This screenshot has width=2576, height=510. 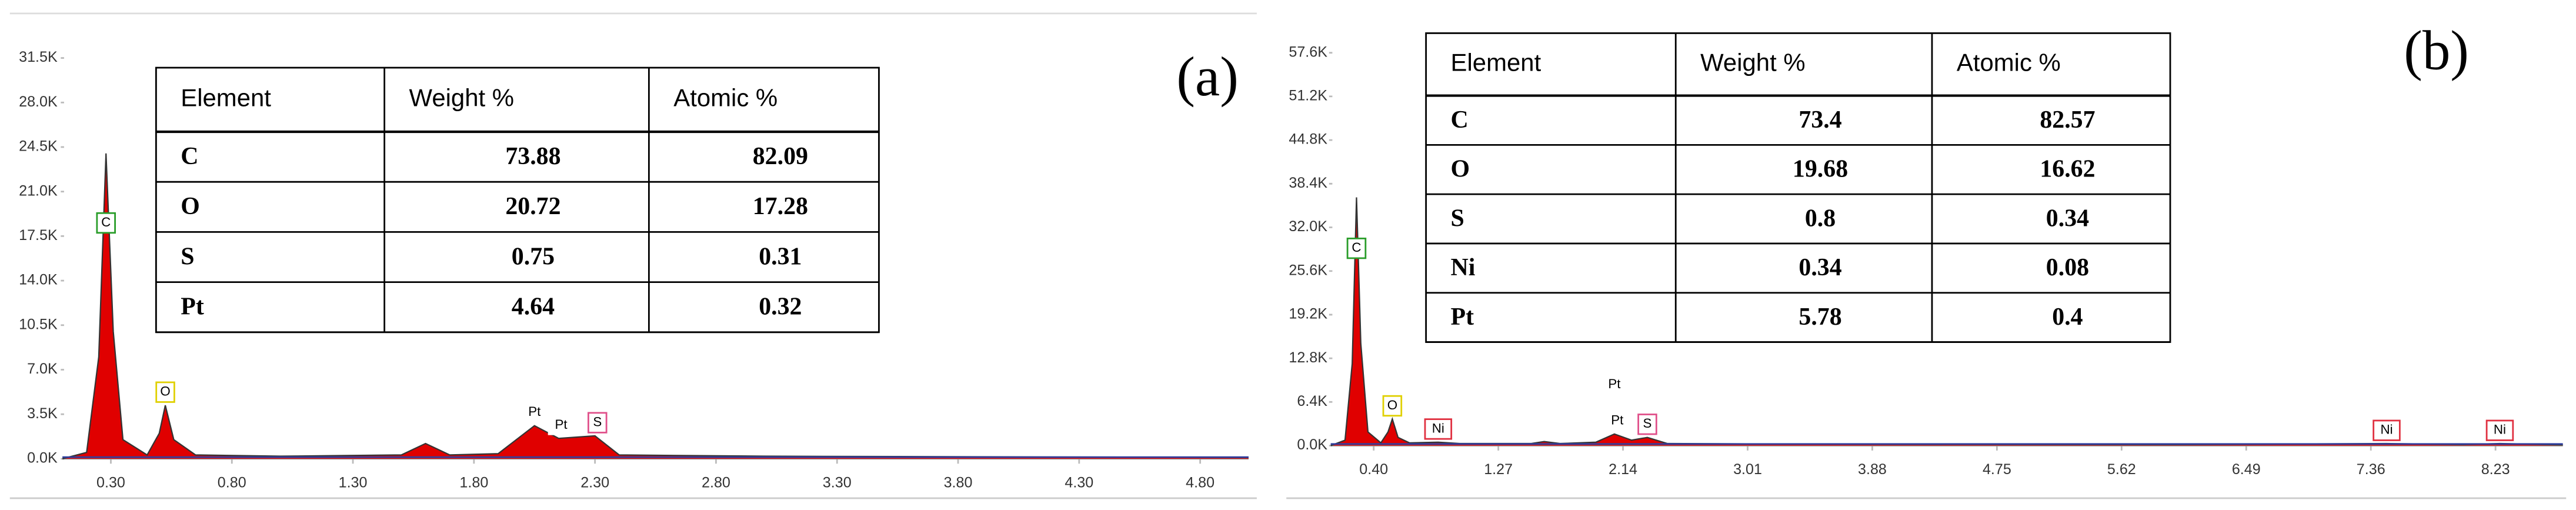 What do you see at coordinates (533, 307) in the screenshot?
I see `table-cell: 4.64` at bounding box center [533, 307].